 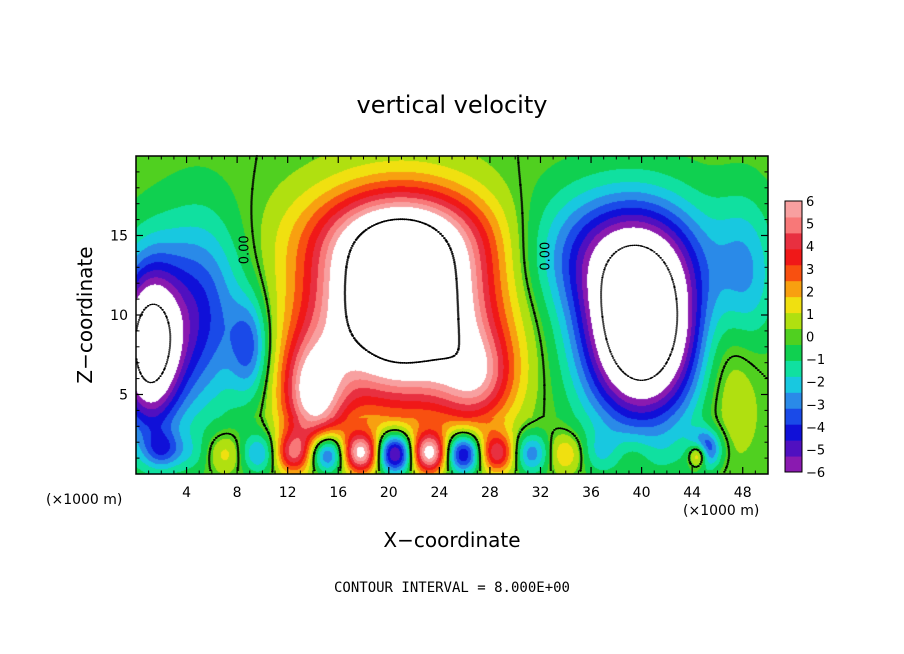 What do you see at coordinates (452, 588) in the screenshot?
I see `contour-interval-footer: CONTOUR INTERVAL = 8.000E+00` at bounding box center [452, 588].